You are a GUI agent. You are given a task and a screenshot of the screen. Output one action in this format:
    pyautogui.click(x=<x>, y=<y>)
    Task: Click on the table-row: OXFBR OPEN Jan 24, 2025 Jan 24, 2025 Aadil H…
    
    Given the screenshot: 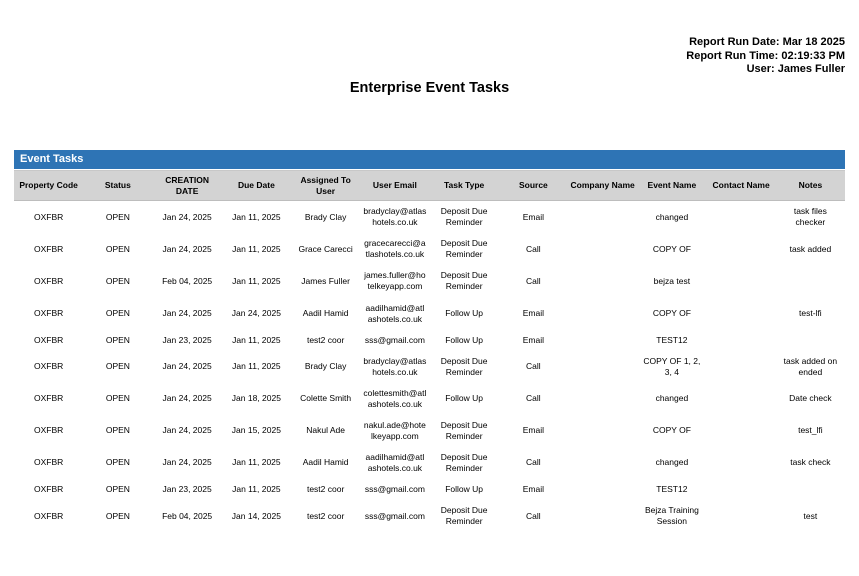 What is the action you would take?
    pyautogui.click(x=429, y=314)
    